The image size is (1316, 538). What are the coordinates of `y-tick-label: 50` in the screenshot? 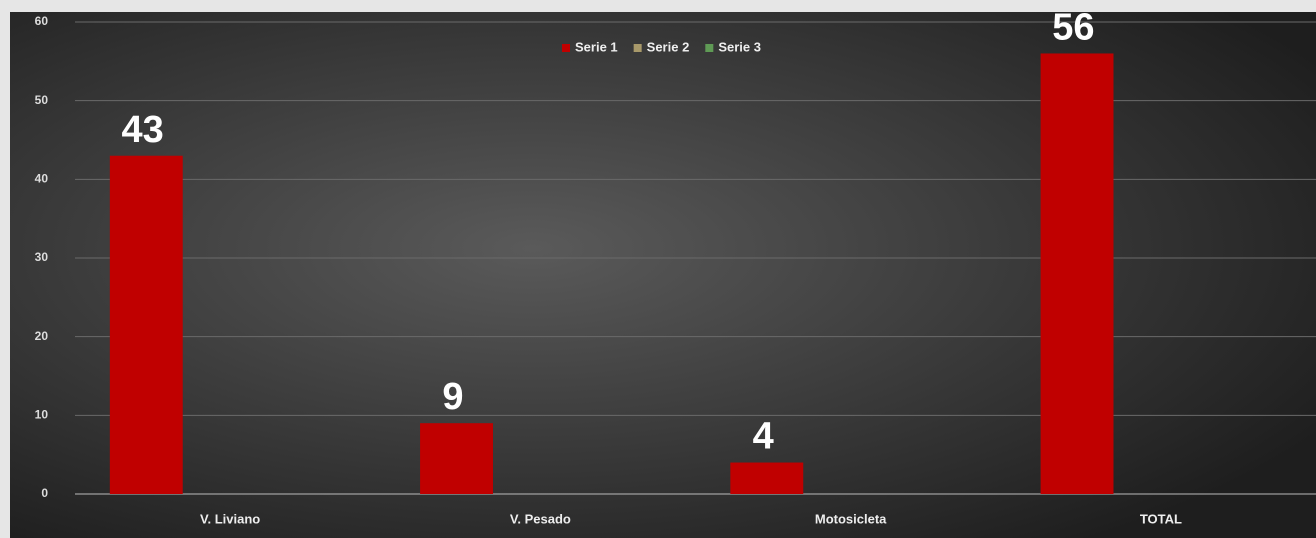 It's located at (42, 100).